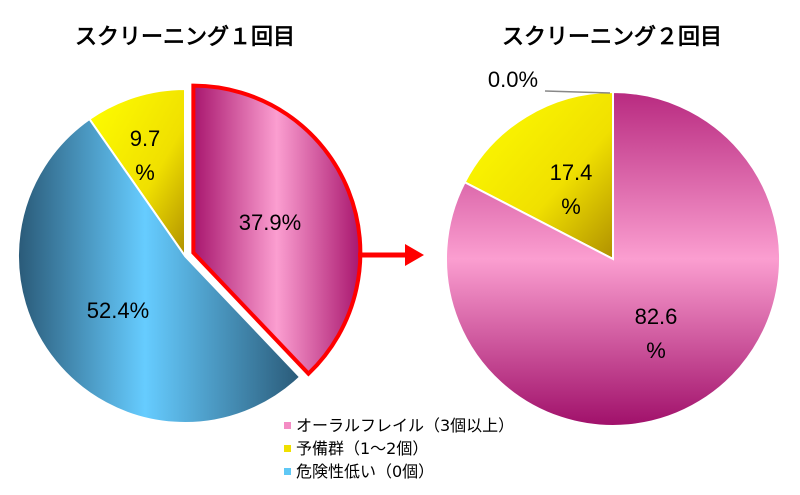  What do you see at coordinates (571, 206) in the screenshot?
I see `data-label-c2-yellow-unit: %` at bounding box center [571, 206].